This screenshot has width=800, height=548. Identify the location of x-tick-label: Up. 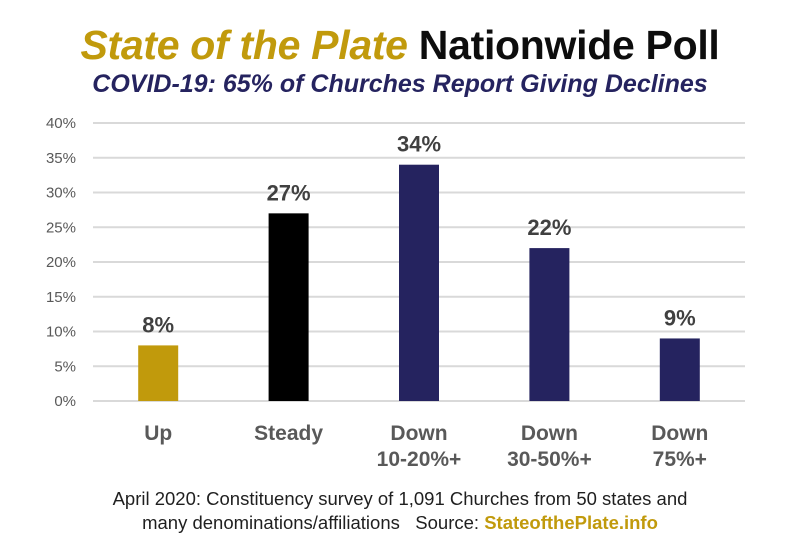
(158, 433).